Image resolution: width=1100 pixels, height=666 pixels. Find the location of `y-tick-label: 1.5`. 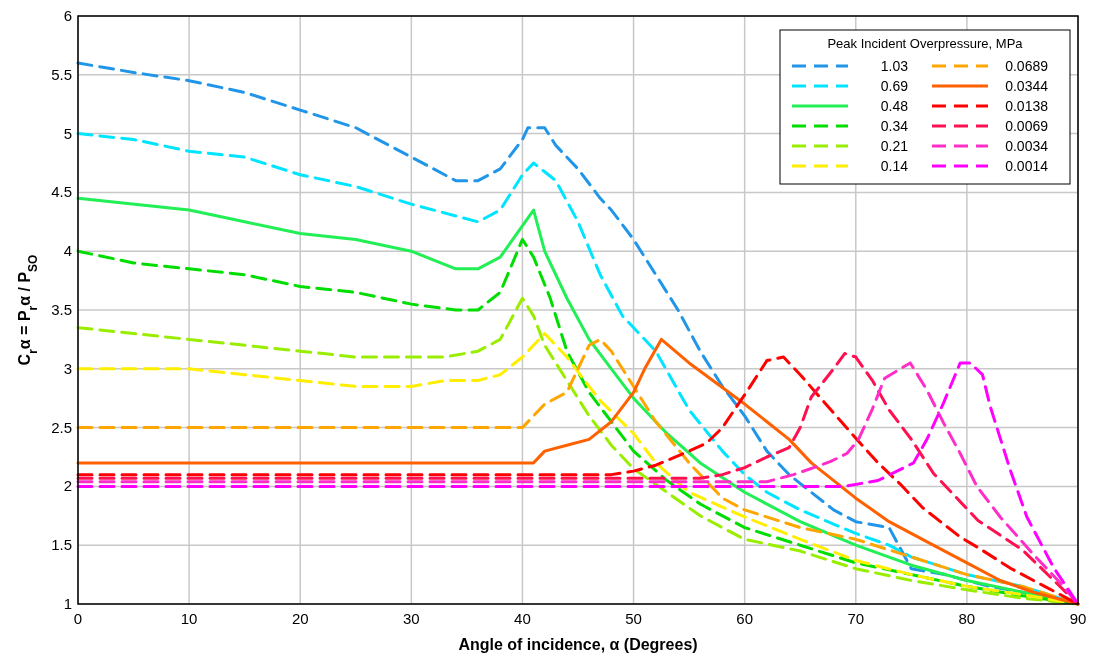

y-tick-label: 1.5 is located at coordinates (61, 545).